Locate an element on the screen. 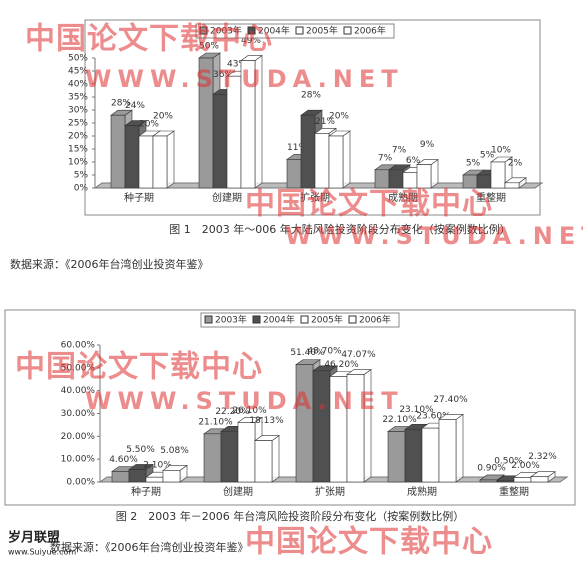 The image size is (583, 565). value-label: 22.10% is located at coordinates (399, 420).